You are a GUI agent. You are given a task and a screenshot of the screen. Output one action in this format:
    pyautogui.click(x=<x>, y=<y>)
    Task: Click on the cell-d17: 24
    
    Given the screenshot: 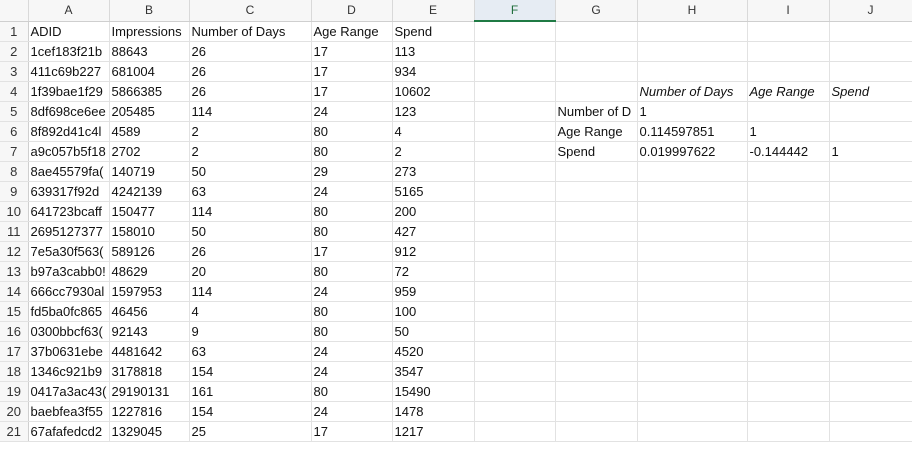 What is the action you would take?
    pyautogui.click(x=352, y=351)
    